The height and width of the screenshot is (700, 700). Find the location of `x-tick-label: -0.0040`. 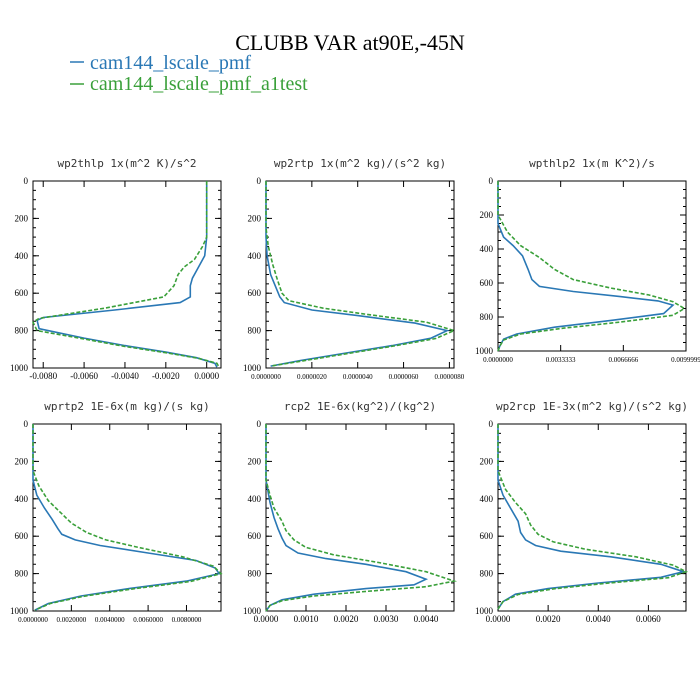

x-tick-label: -0.0040 is located at coordinates (125, 376).